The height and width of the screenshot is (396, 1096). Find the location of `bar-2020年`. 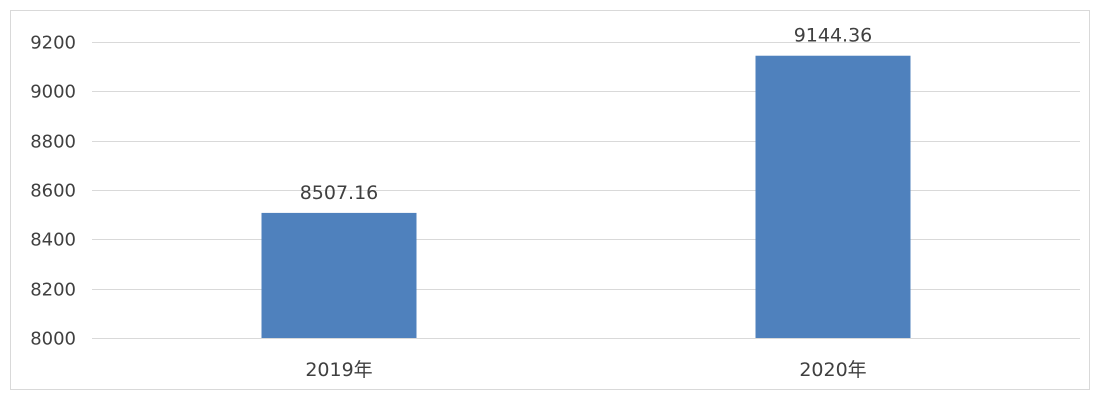

bar-2020年 is located at coordinates (833, 196).